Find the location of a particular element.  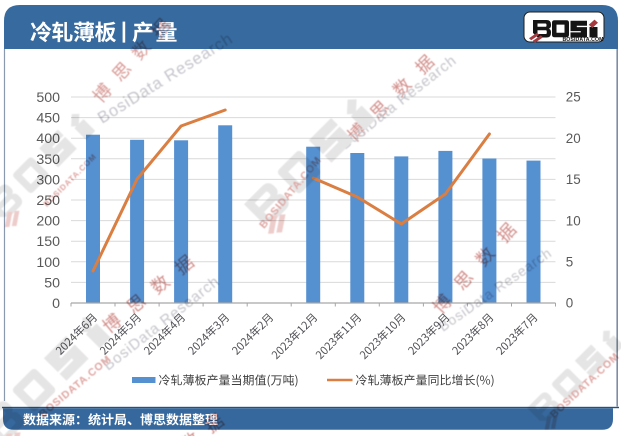

svg-text: 100 is located at coordinates (48, 263).